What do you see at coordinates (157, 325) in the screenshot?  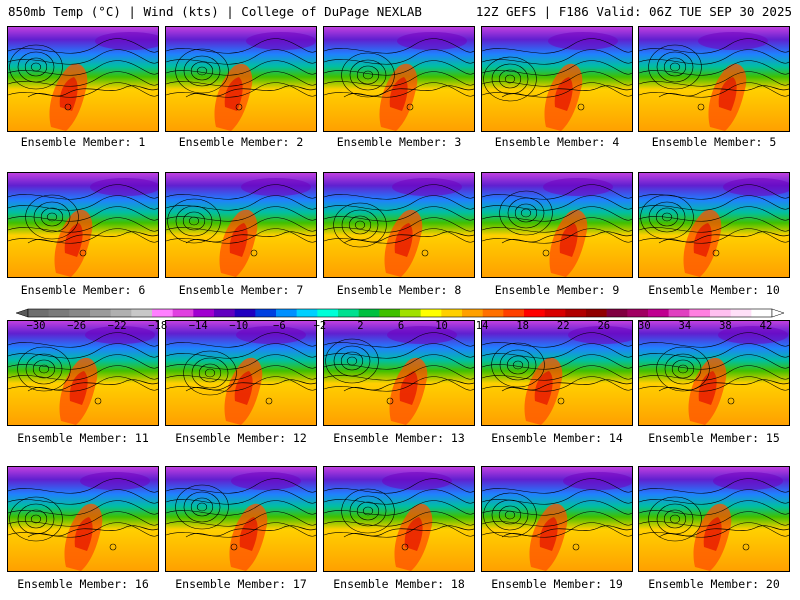 I see `colorbar-tick-label: −18` at bounding box center [157, 325].